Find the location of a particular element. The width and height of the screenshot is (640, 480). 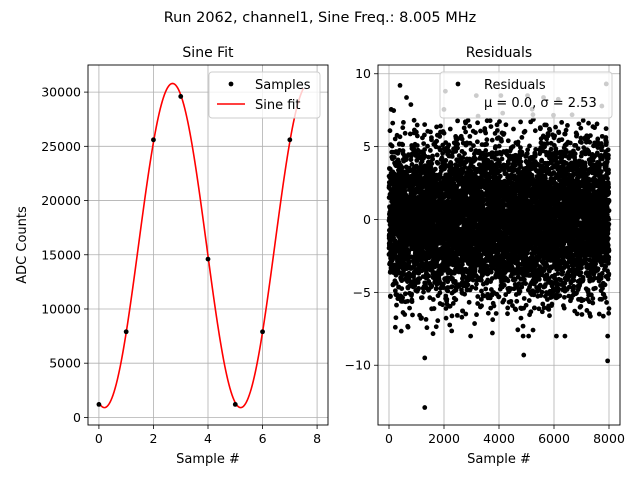

sine-fit-legend-box is located at coordinates (264, 95).